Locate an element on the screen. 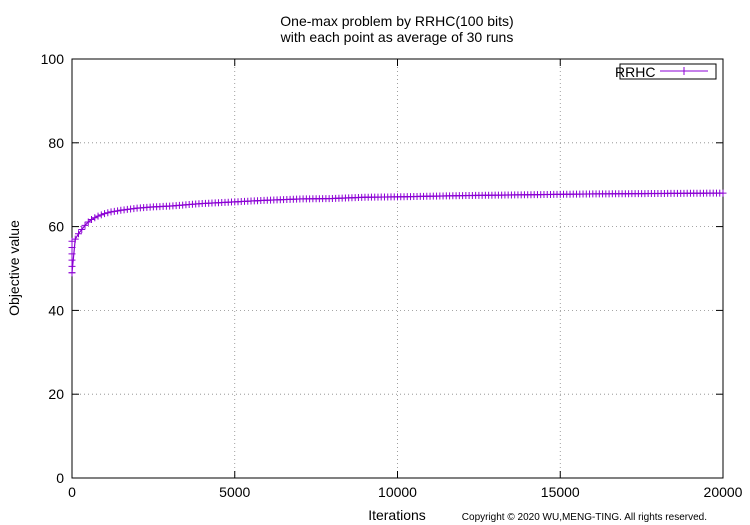  x-tick-label: 0 is located at coordinates (72, 492).